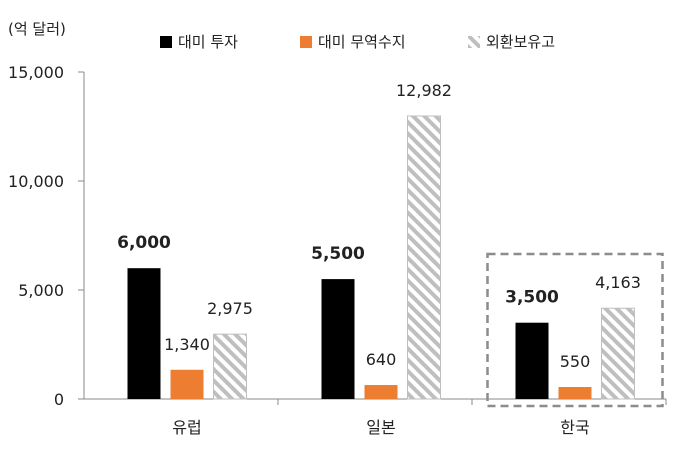 Image resolution: width=692 pixels, height=452 pixels. Describe the element at coordinates (575, 361) in the screenshot. I see `data-label: 550` at that location.